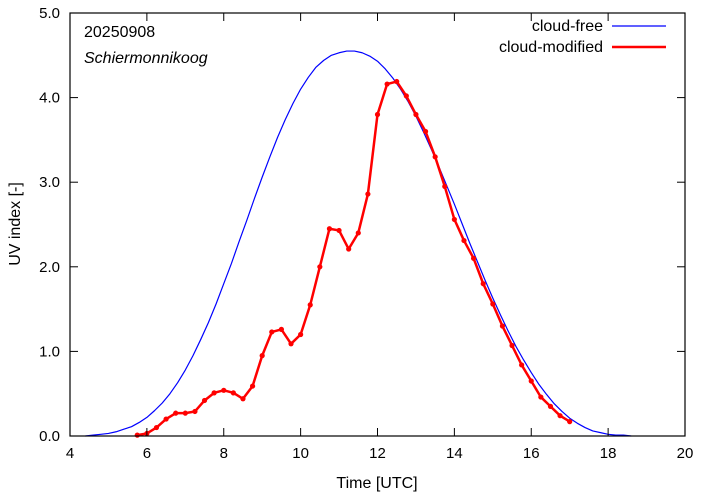  Describe the element at coordinates (147, 453) in the screenshot. I see `x-tick-label: 6` at that location.